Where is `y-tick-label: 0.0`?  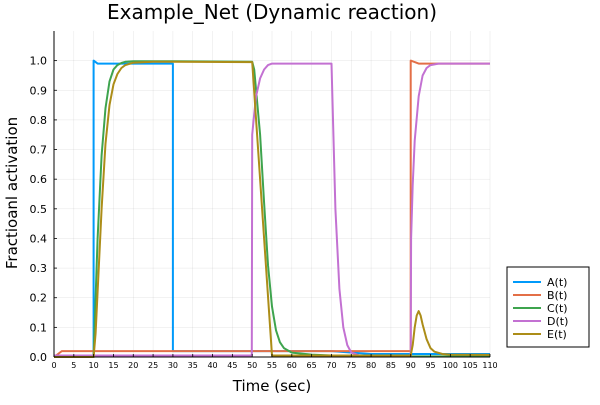 y-tick-label: 0.0 is located at coordinates (39, 357).